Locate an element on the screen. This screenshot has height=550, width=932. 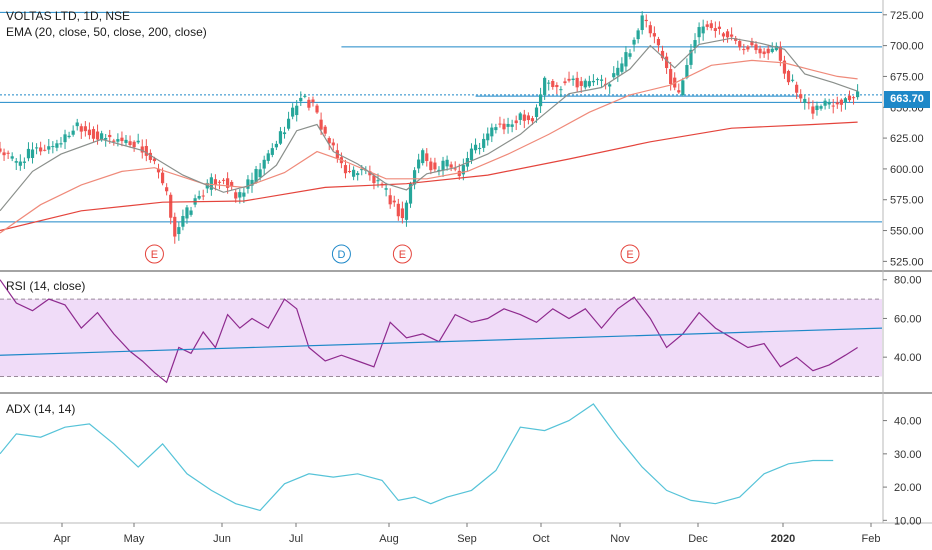
rsi-legend: RSI (14, close) is located at coordinates (46, 286).